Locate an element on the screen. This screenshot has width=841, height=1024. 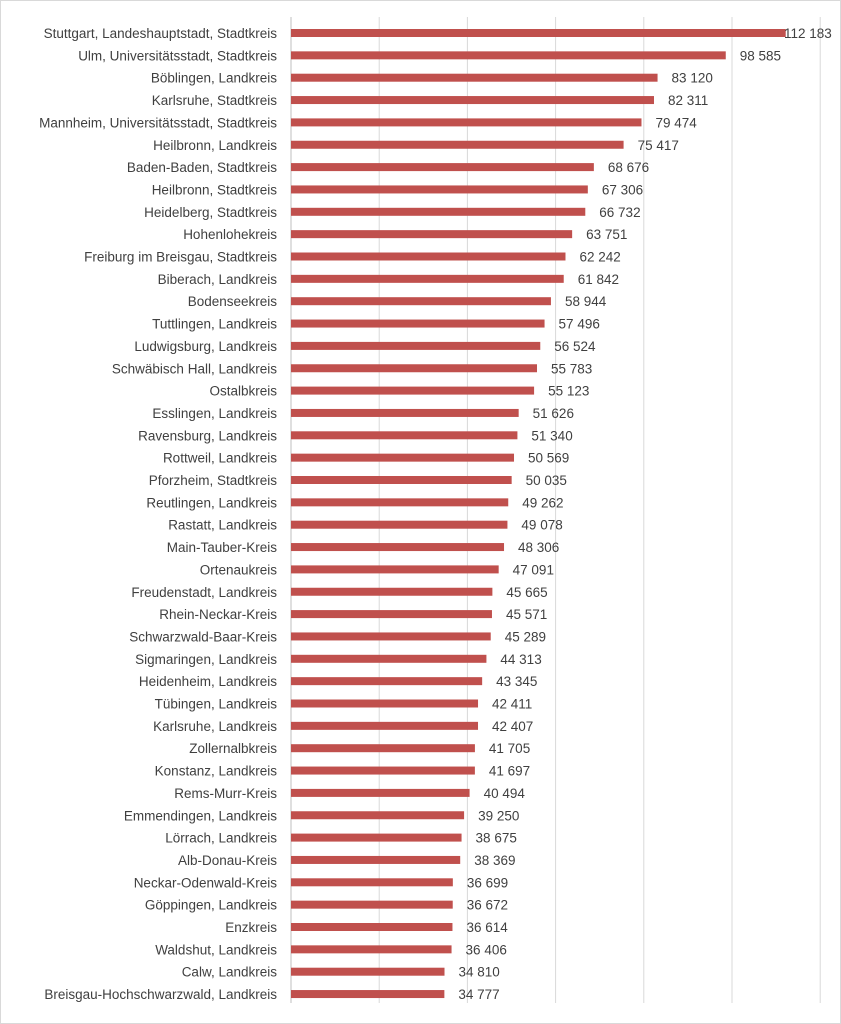
category-label: Freudenstadt, Landkreis is located at coordinates (204, 592).